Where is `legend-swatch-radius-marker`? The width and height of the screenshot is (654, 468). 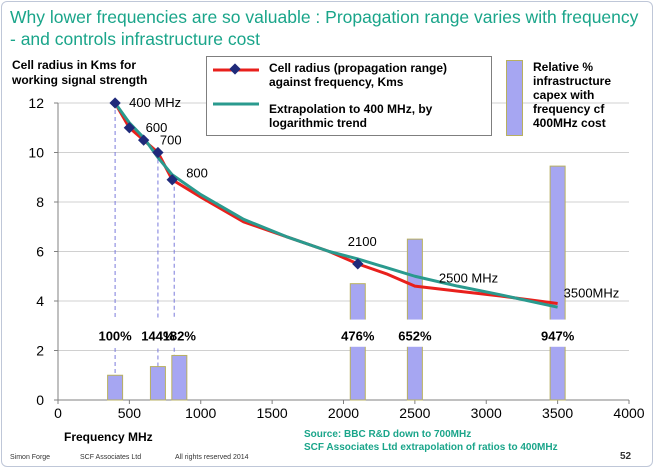
legend-swatch-radius-marker is located at coordinates (235, 69).